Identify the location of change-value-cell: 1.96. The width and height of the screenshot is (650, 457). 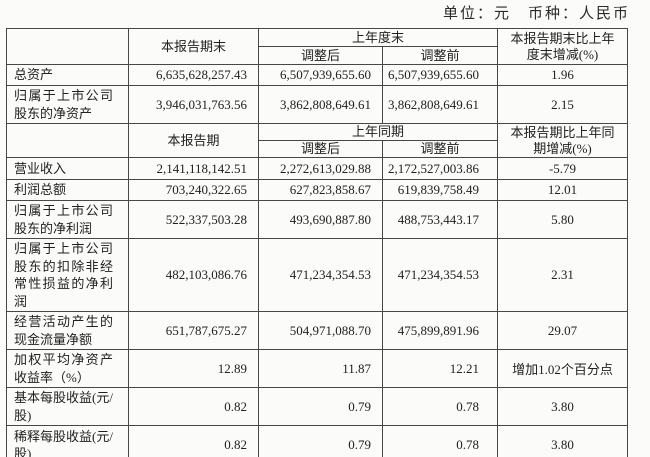
(563, 75).